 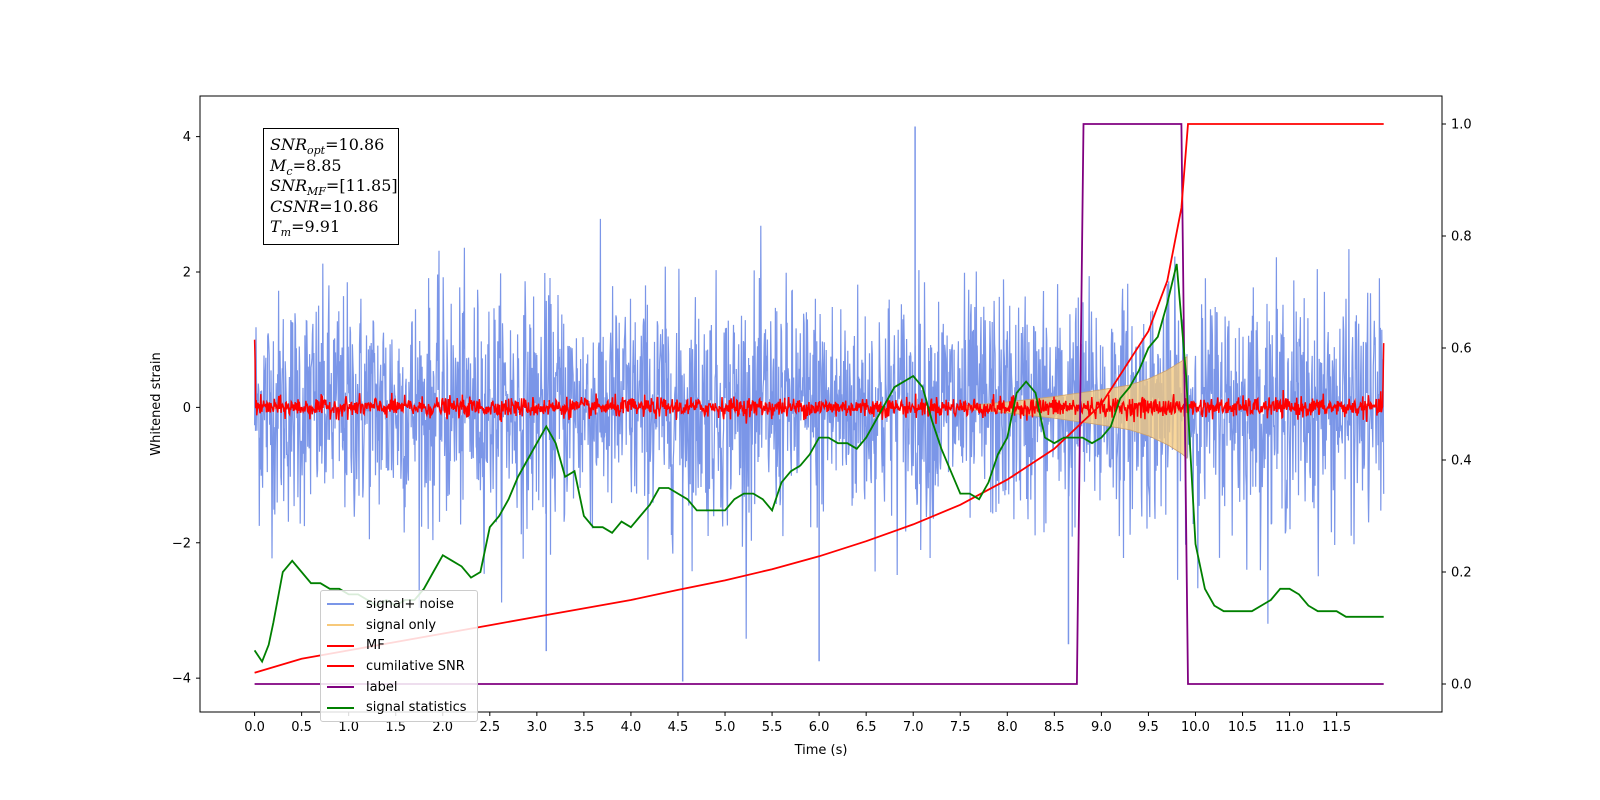 I want to click on legend-item-signal-only: signal only, so click(x=399, y=625).